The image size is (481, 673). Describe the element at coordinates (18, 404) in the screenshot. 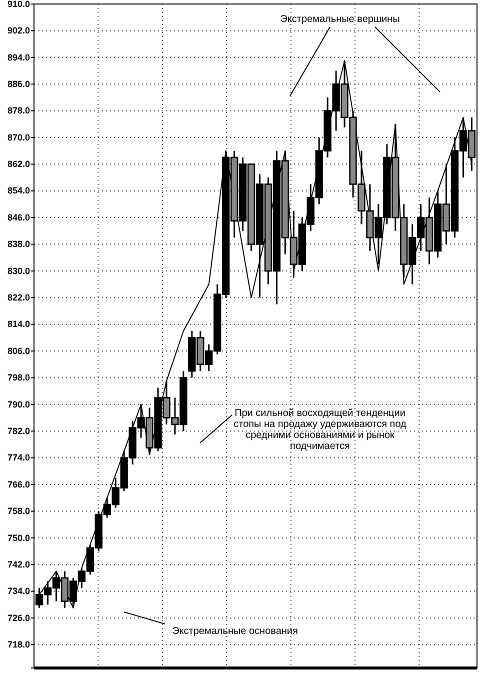

I see `y-tick-label: 790.0` at that location.